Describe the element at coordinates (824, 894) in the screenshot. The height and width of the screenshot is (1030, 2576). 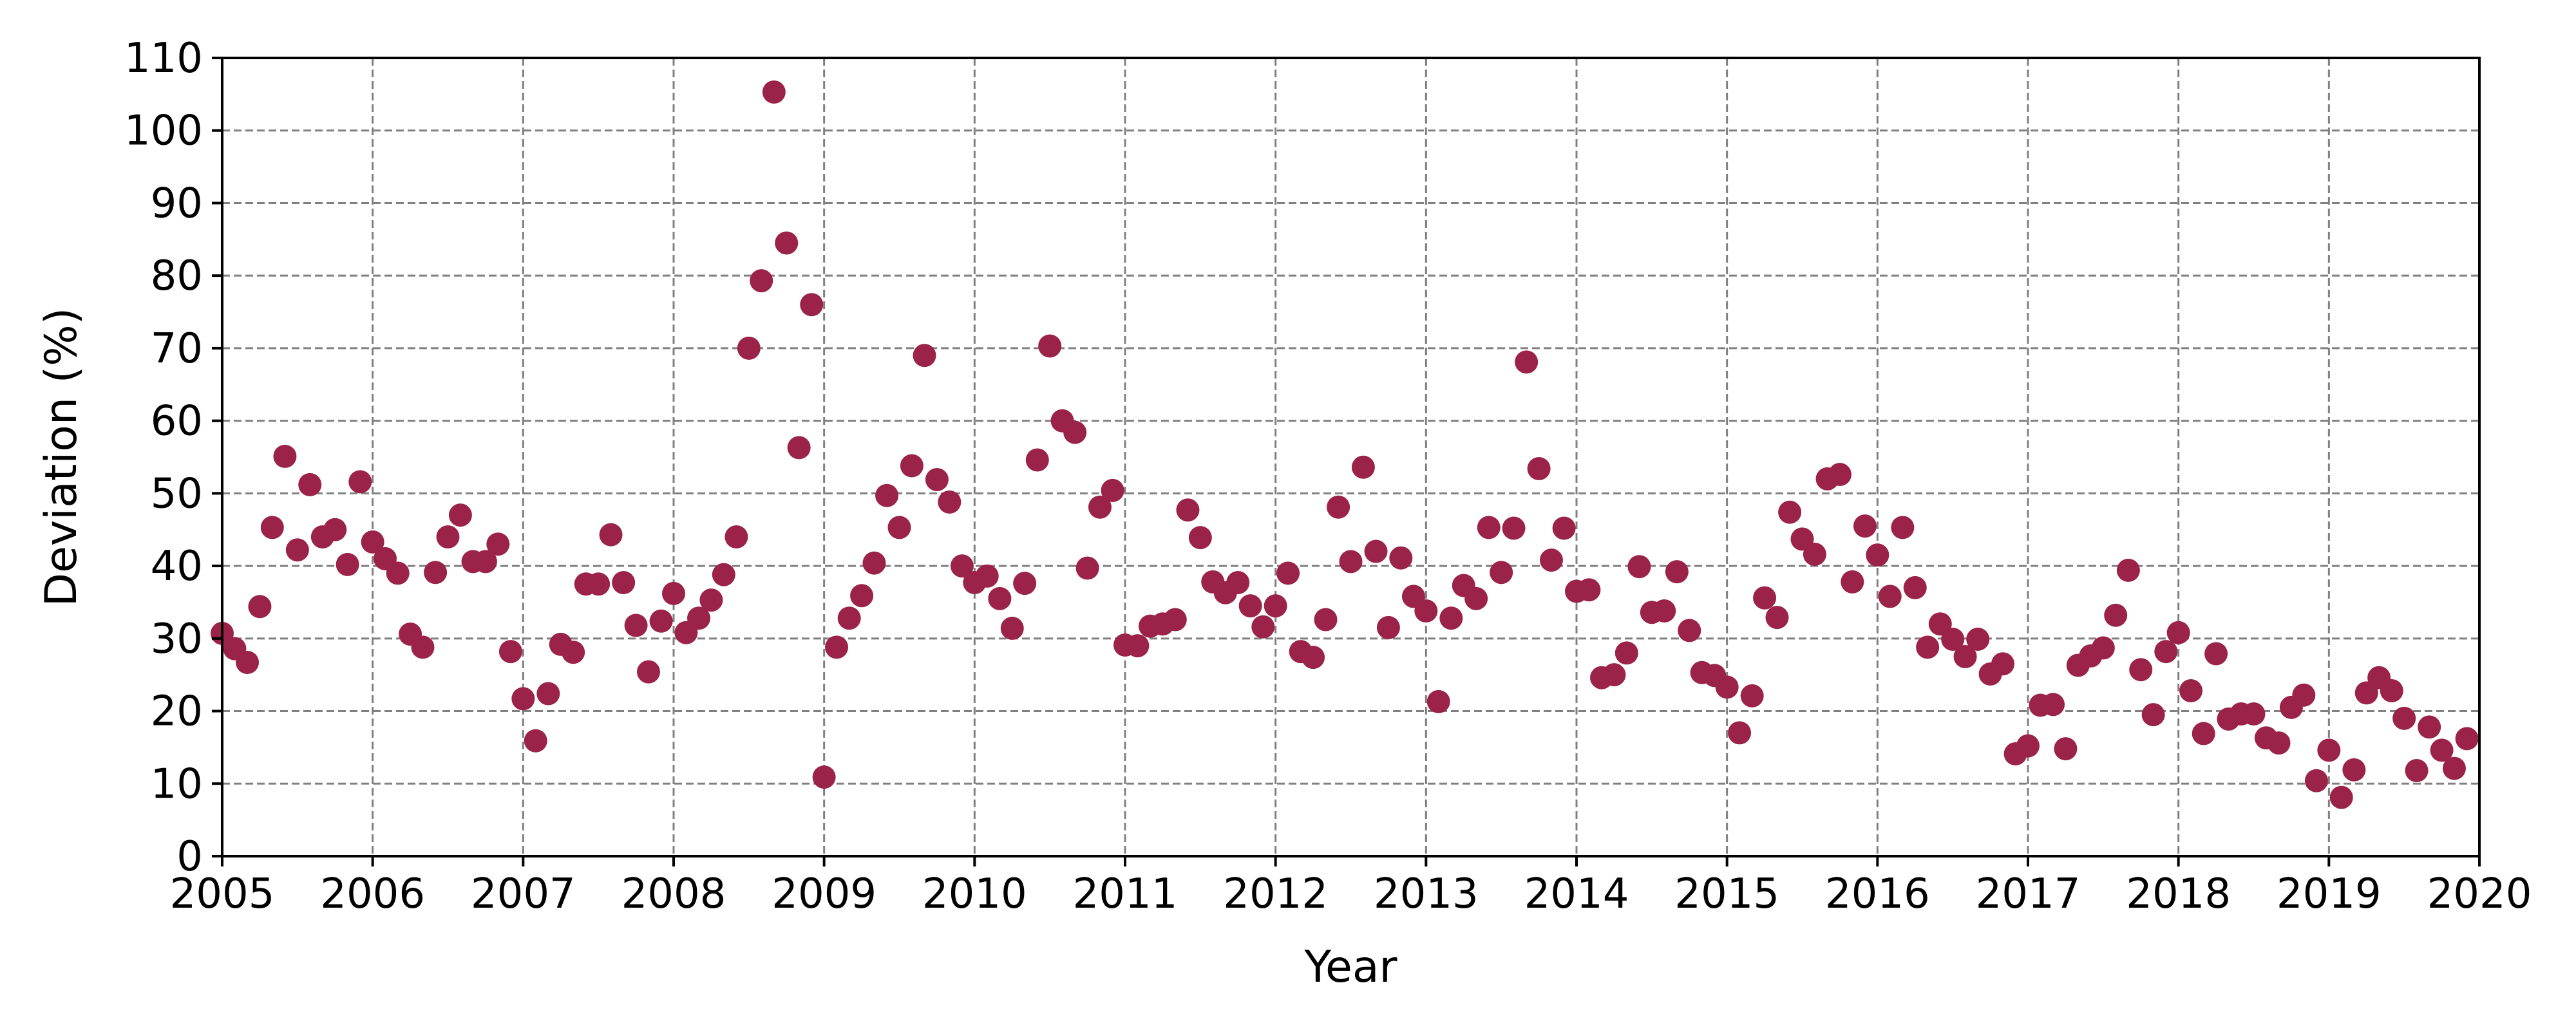
I see `x-tick-label: 2009` at that location.